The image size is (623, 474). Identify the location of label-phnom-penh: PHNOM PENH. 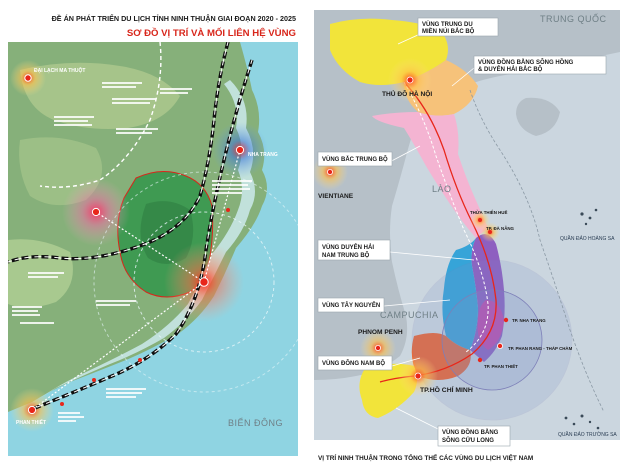
(380, 332).